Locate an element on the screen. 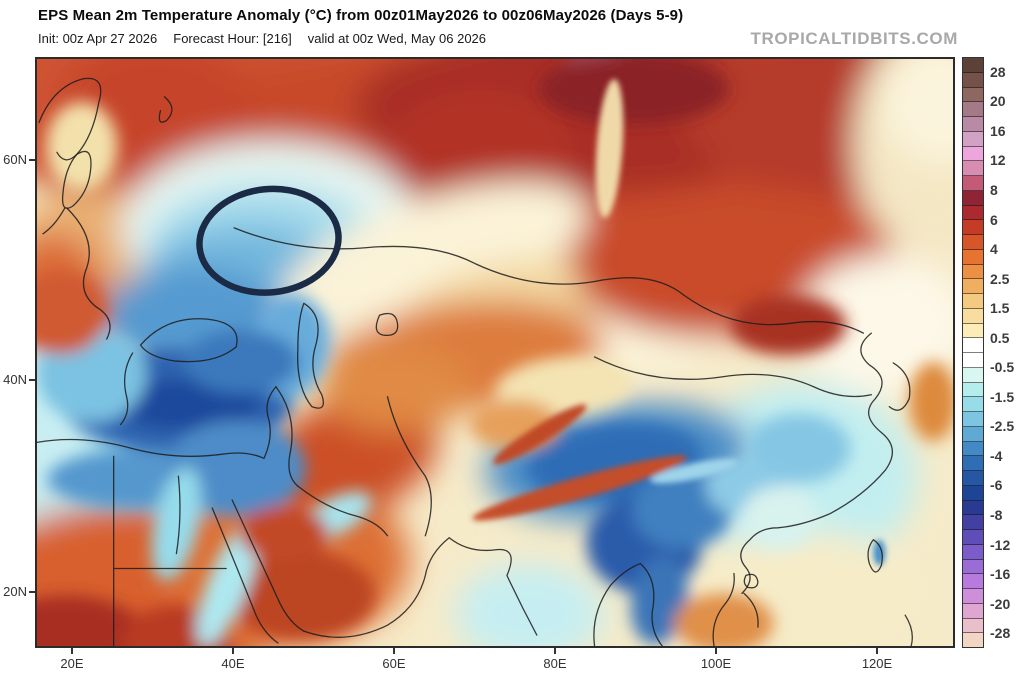 The width and height of the screenshot is (1020, 684). colorbar-tick-label: 28 is located at coordinates (998, 71).